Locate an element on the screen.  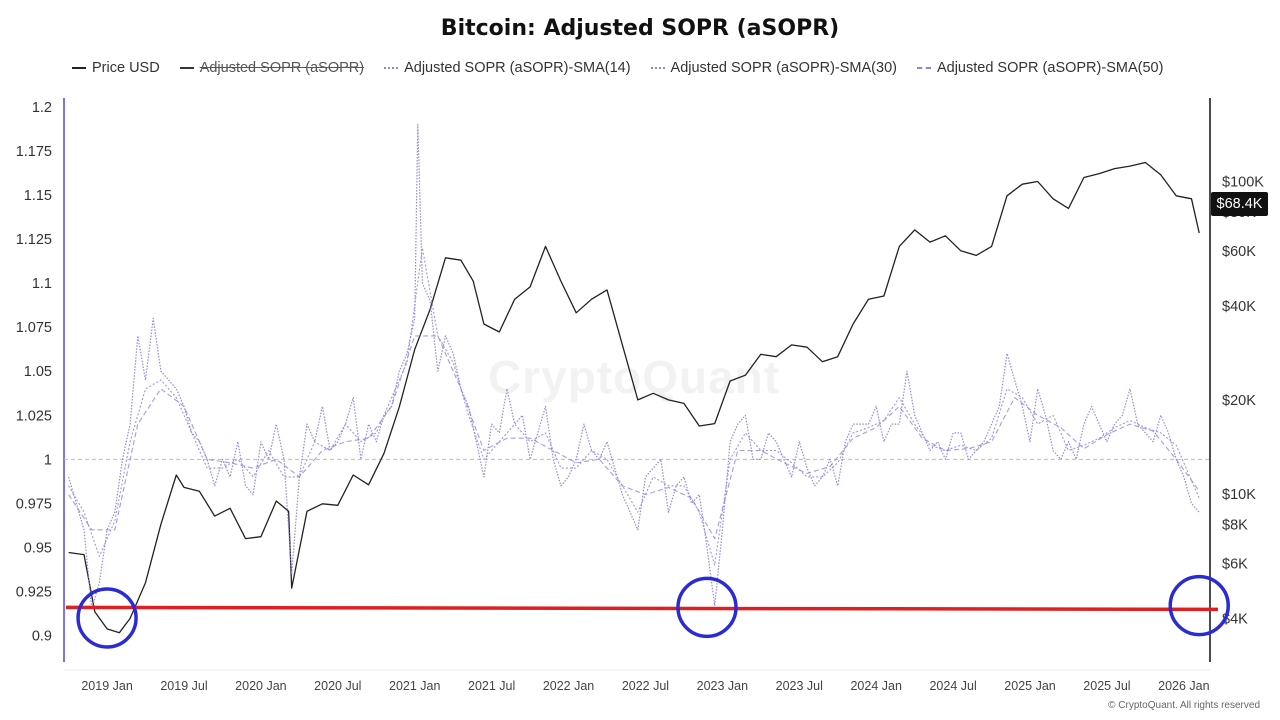
chart-title: Bitcoin: Adjusted SOPR (aSOPR) is located at coordinates (640, 28).